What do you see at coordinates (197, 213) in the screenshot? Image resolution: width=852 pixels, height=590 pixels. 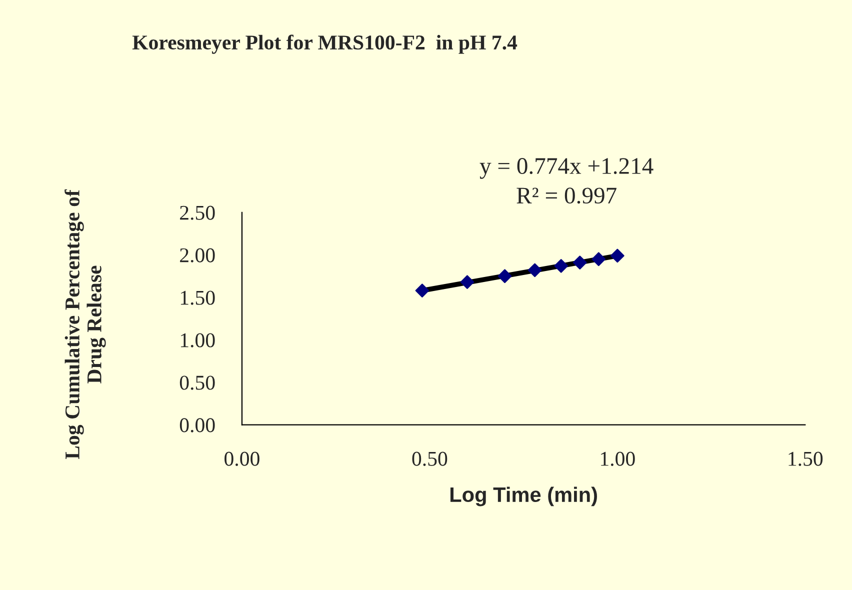 I see `y-tick-label: 2.50` at bounding box center [197, 213].